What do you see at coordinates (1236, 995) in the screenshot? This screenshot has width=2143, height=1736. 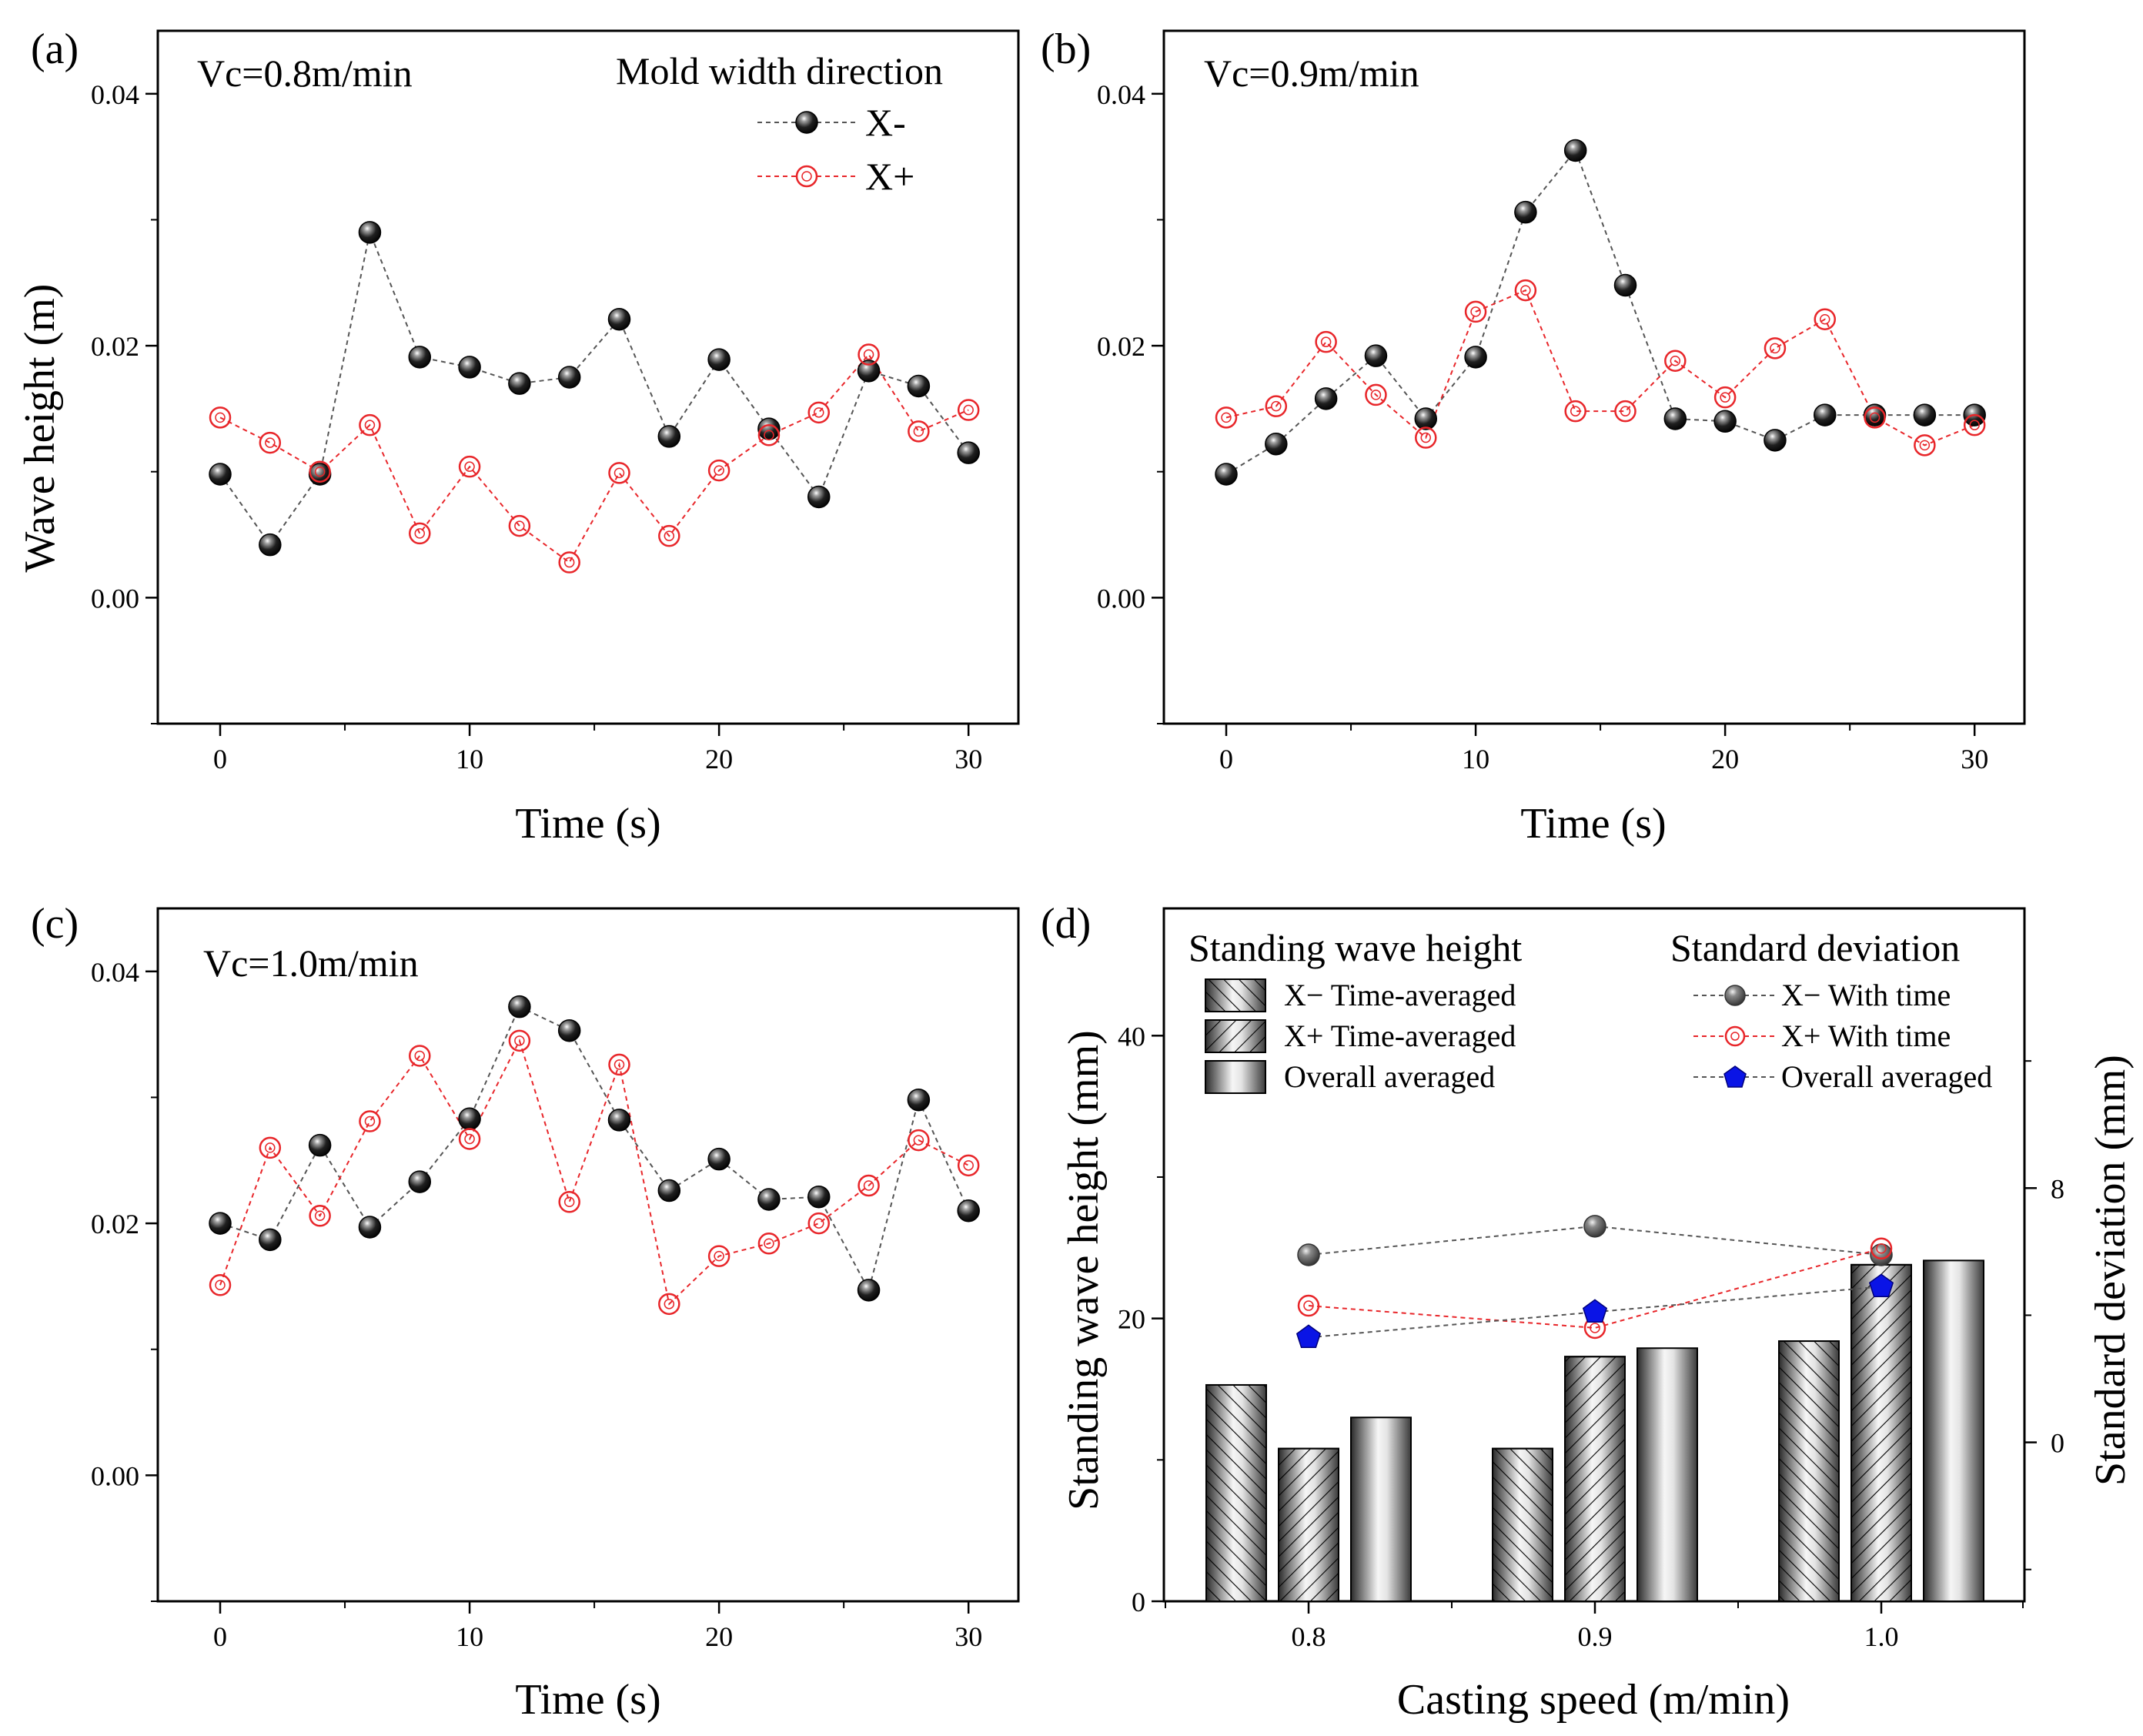 I see `legend-d-bar1-swatch` at bounding box center [1236, 995].